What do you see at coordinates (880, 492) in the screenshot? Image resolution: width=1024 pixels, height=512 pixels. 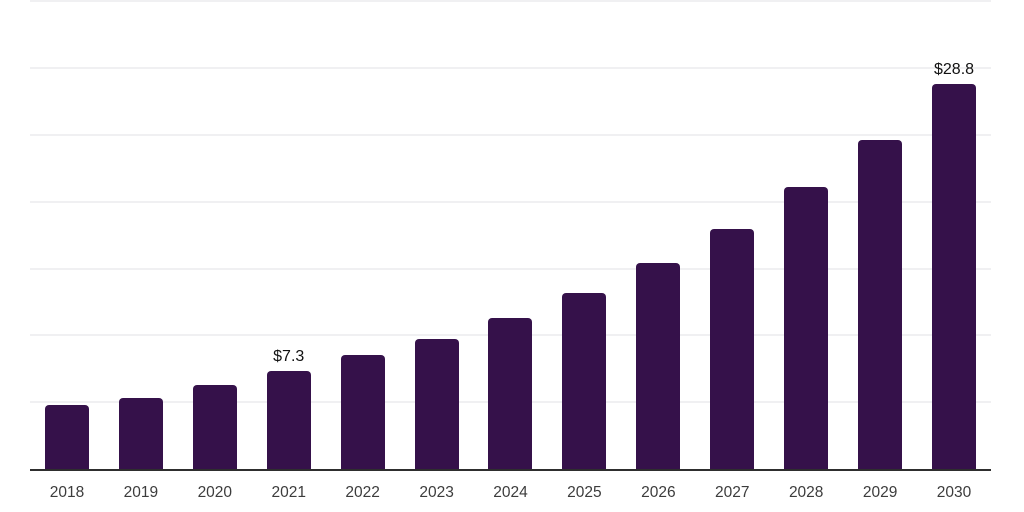 I see `x-tick-label-2029: 2029` at bounding box center [880, 492].